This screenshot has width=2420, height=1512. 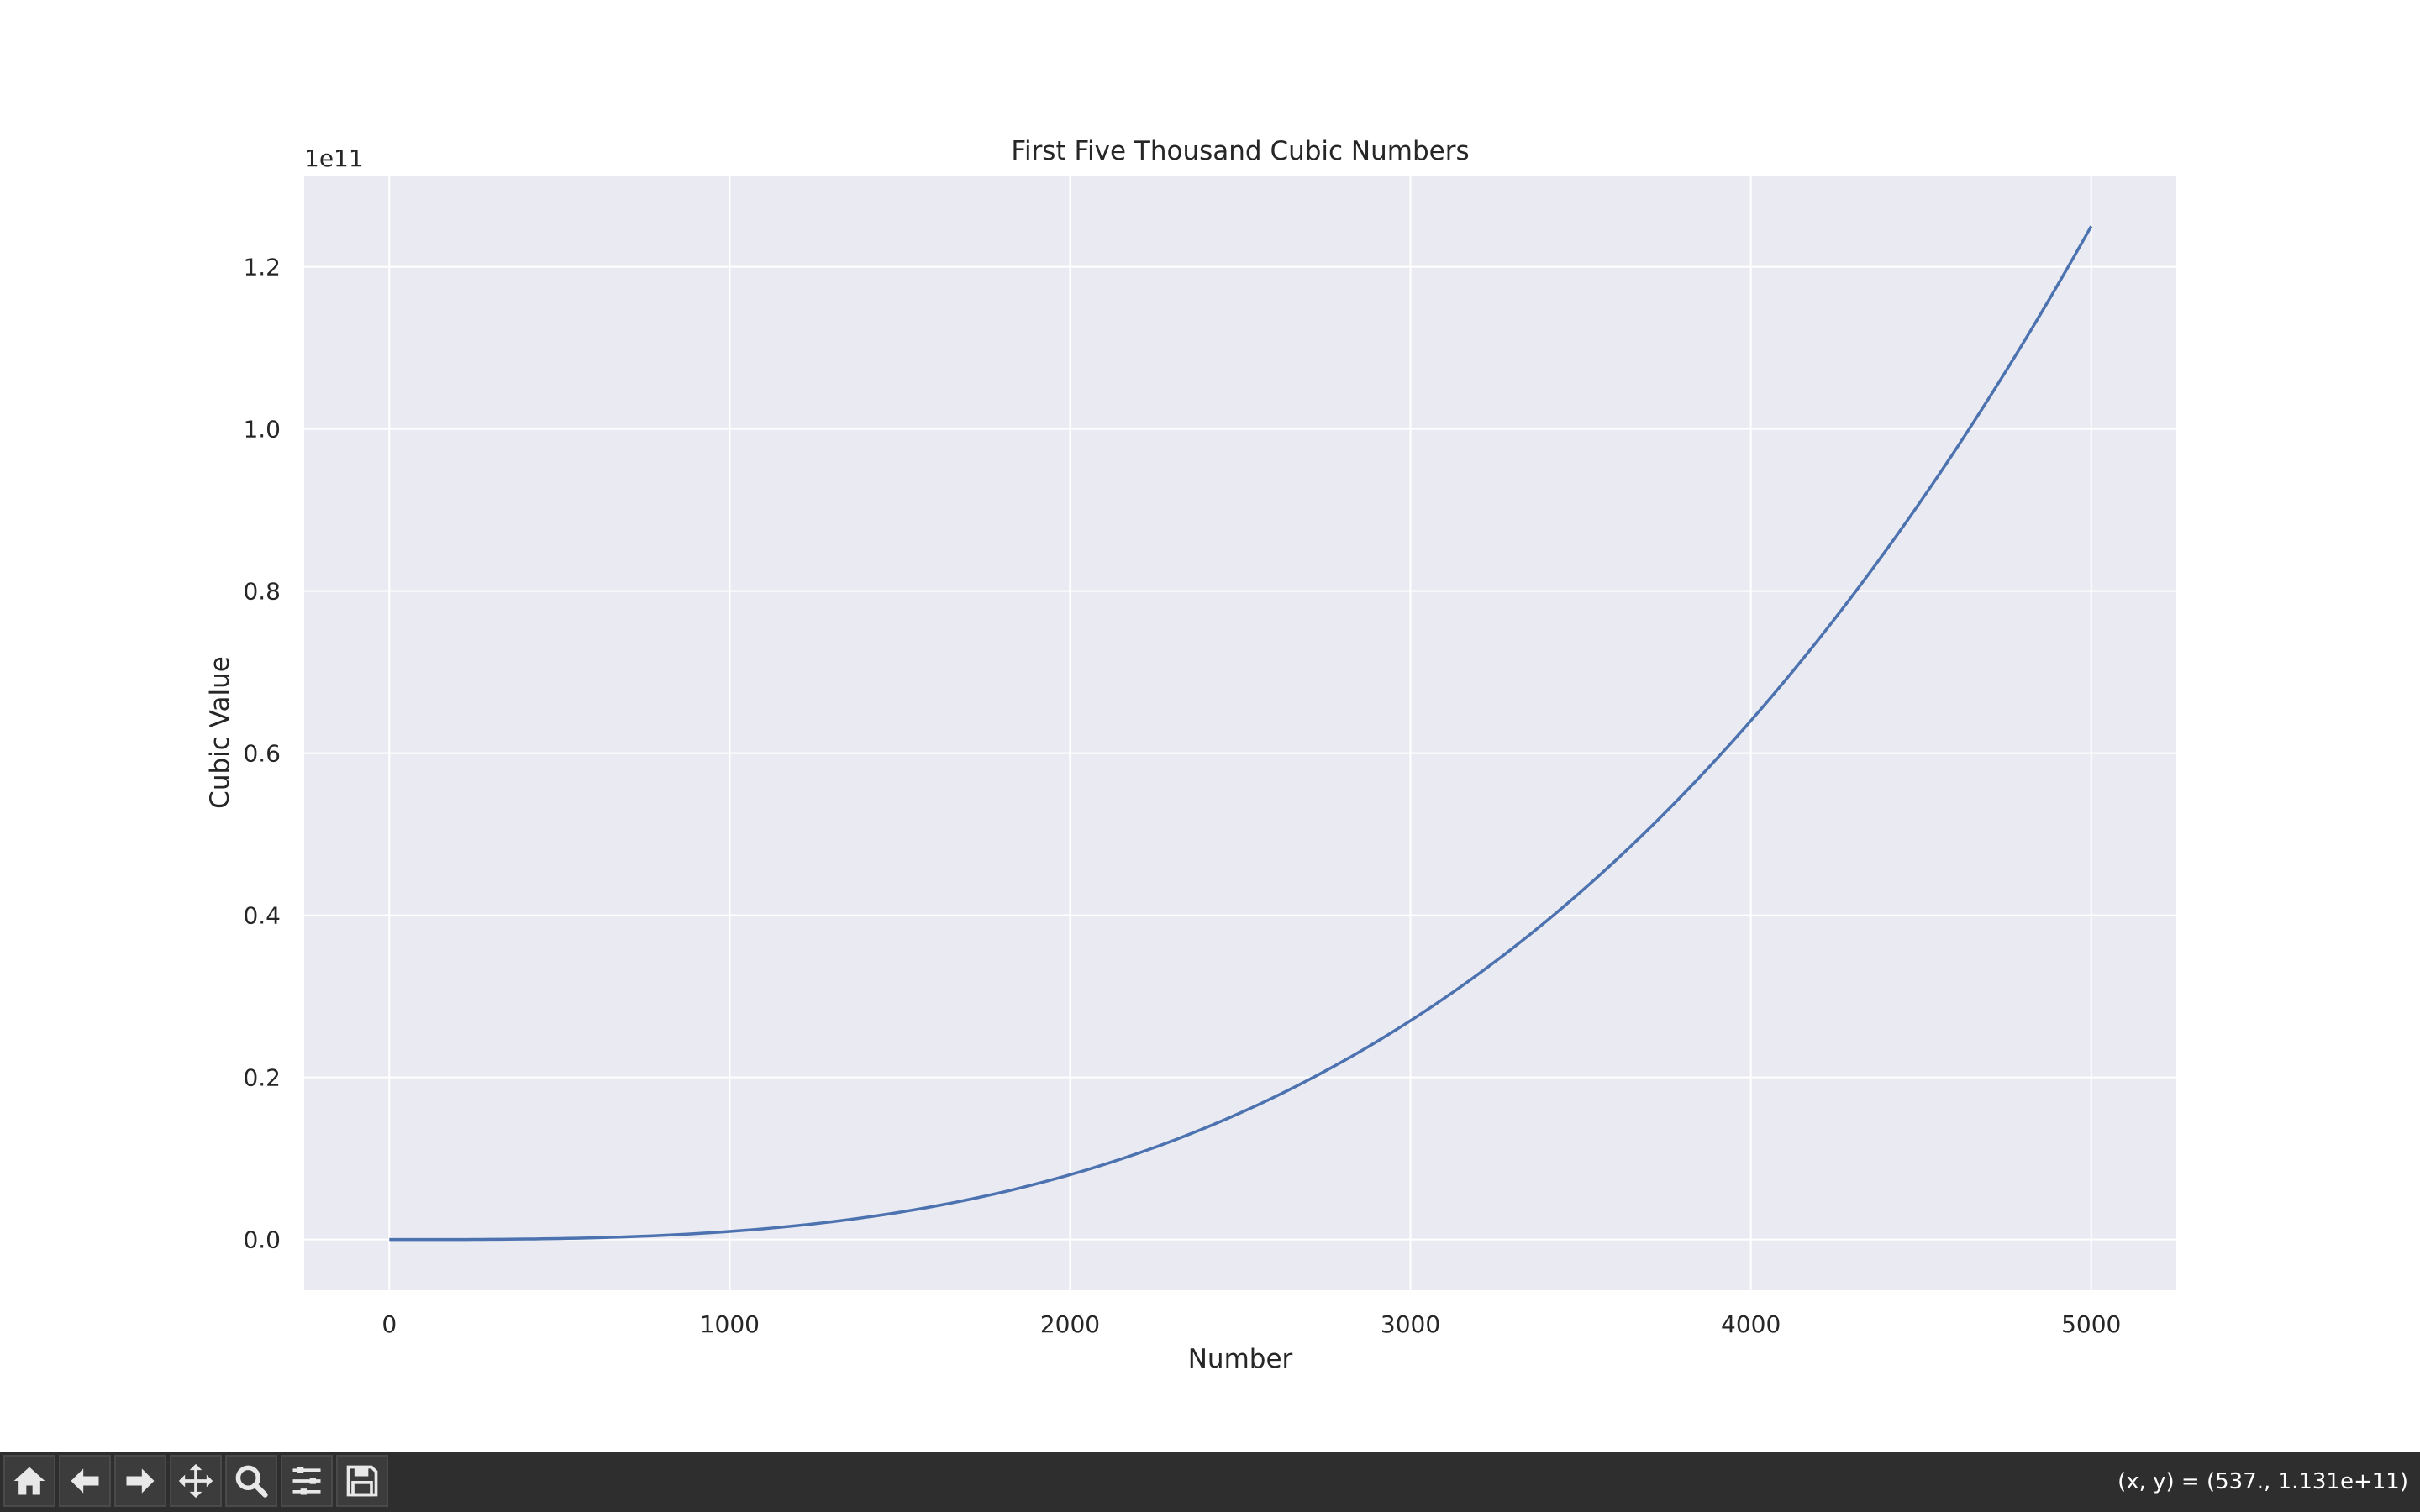 I want to click on zoom-button, so click(x=251, y=1481).